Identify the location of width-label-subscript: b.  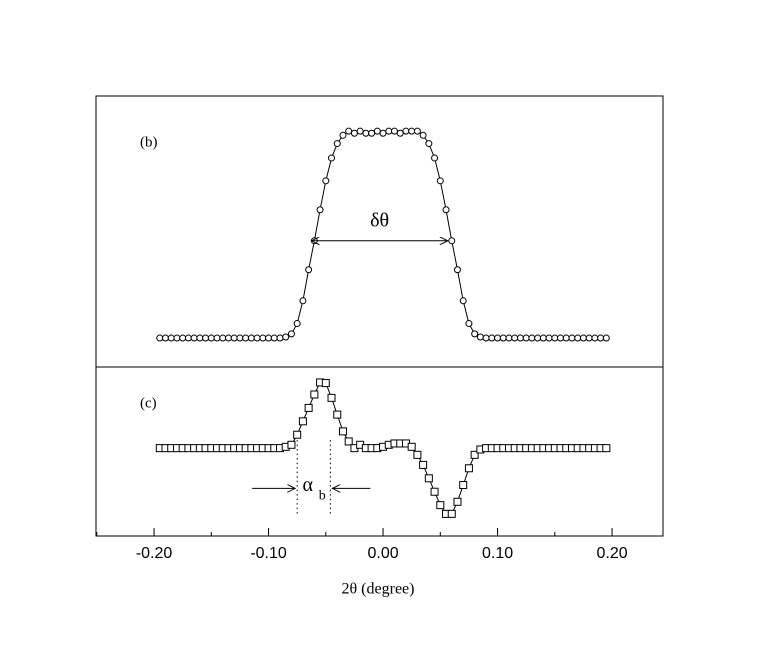
(322, 496).